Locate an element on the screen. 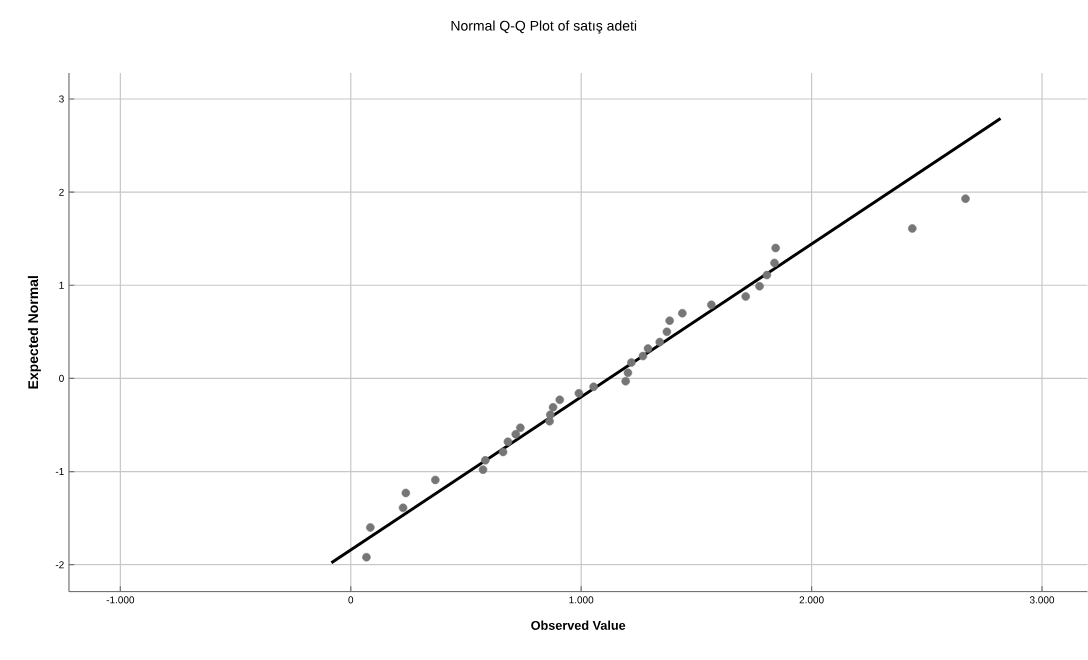 The width and height of the screenshot is (1088, 660). y-tick-label: -1 is located at coordinates (59, 472).